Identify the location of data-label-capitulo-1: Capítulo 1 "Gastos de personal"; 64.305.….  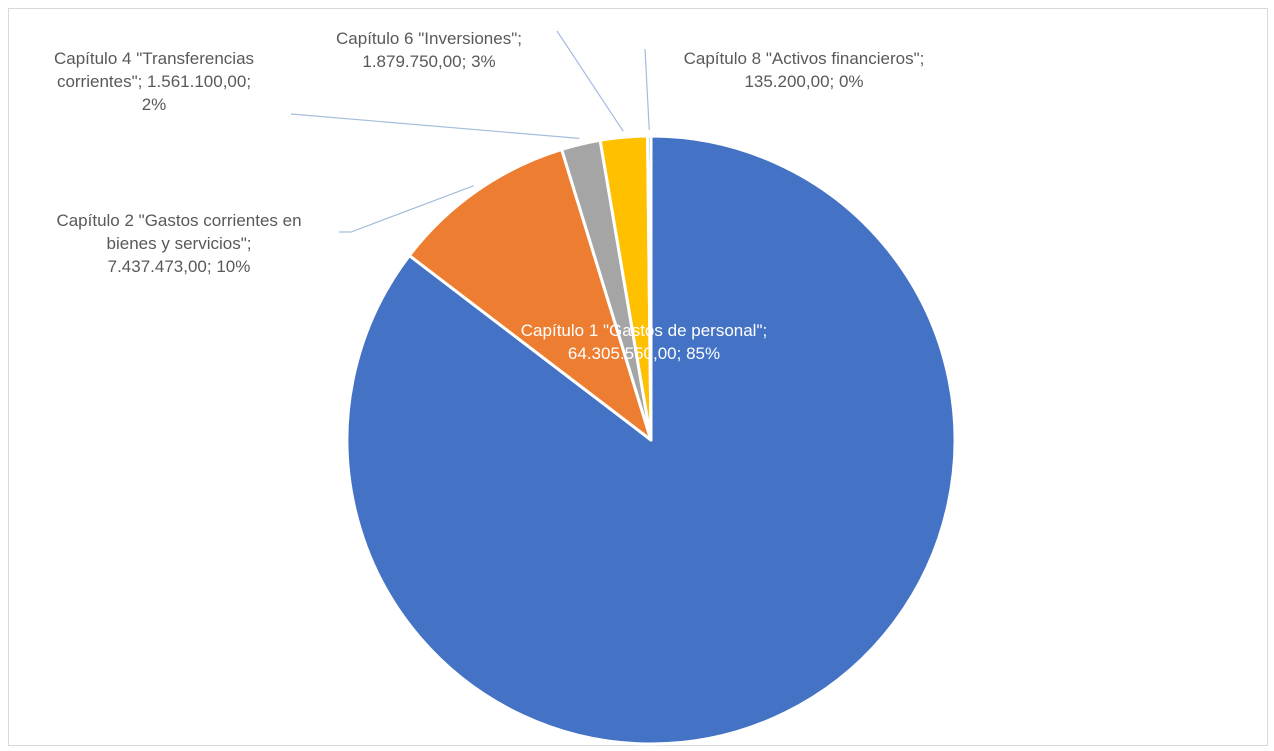
(644, 342).